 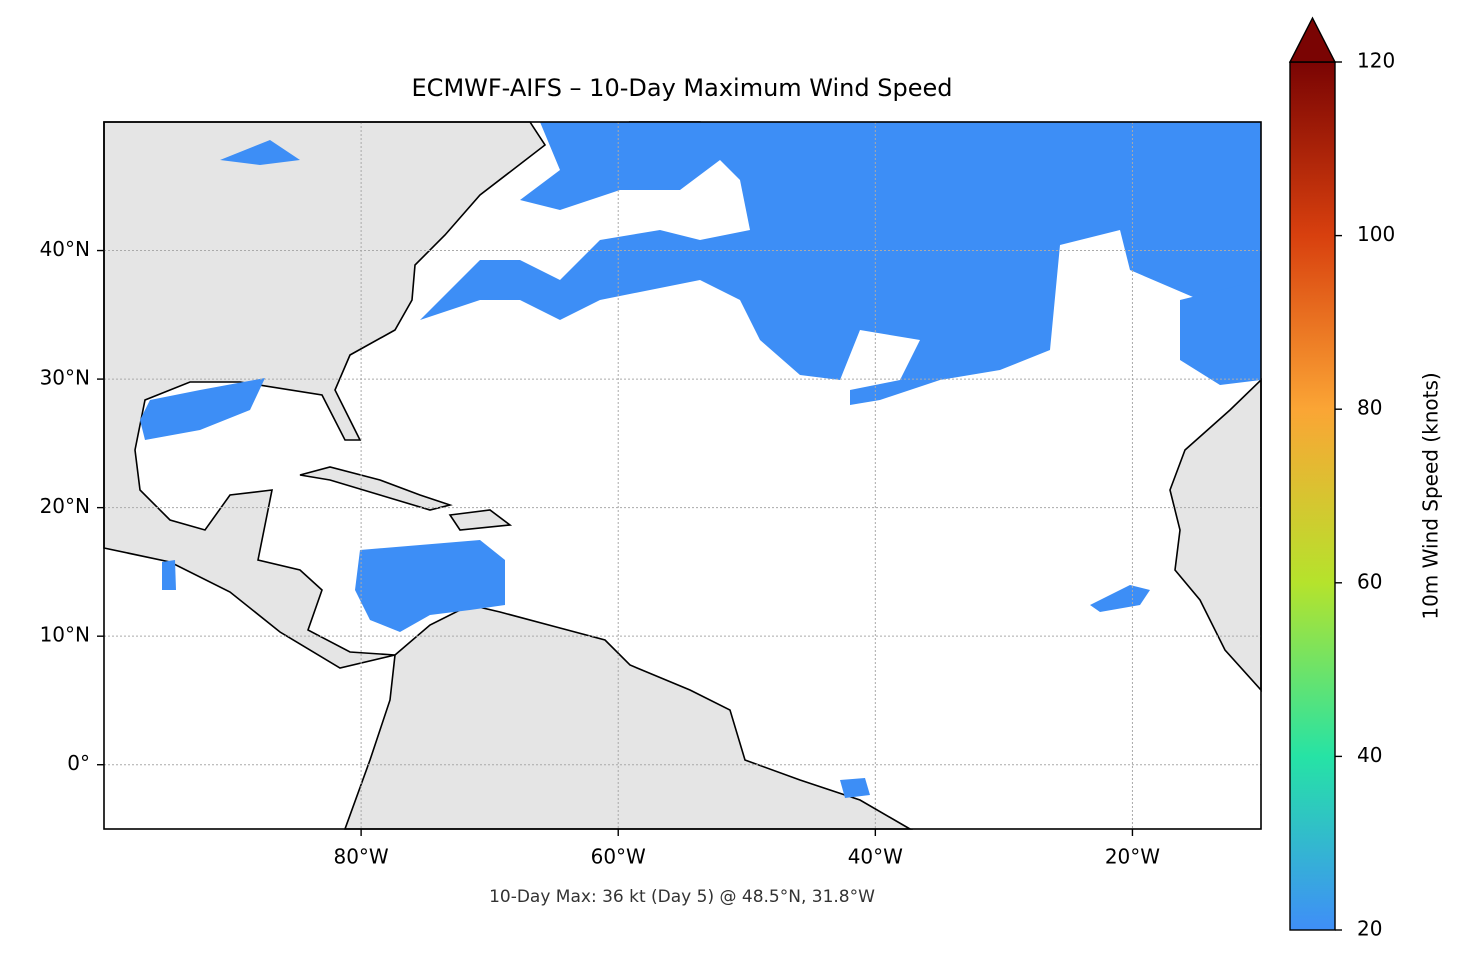 I want to click on y-tick-label: 30°N, so click(x=65, y=378).